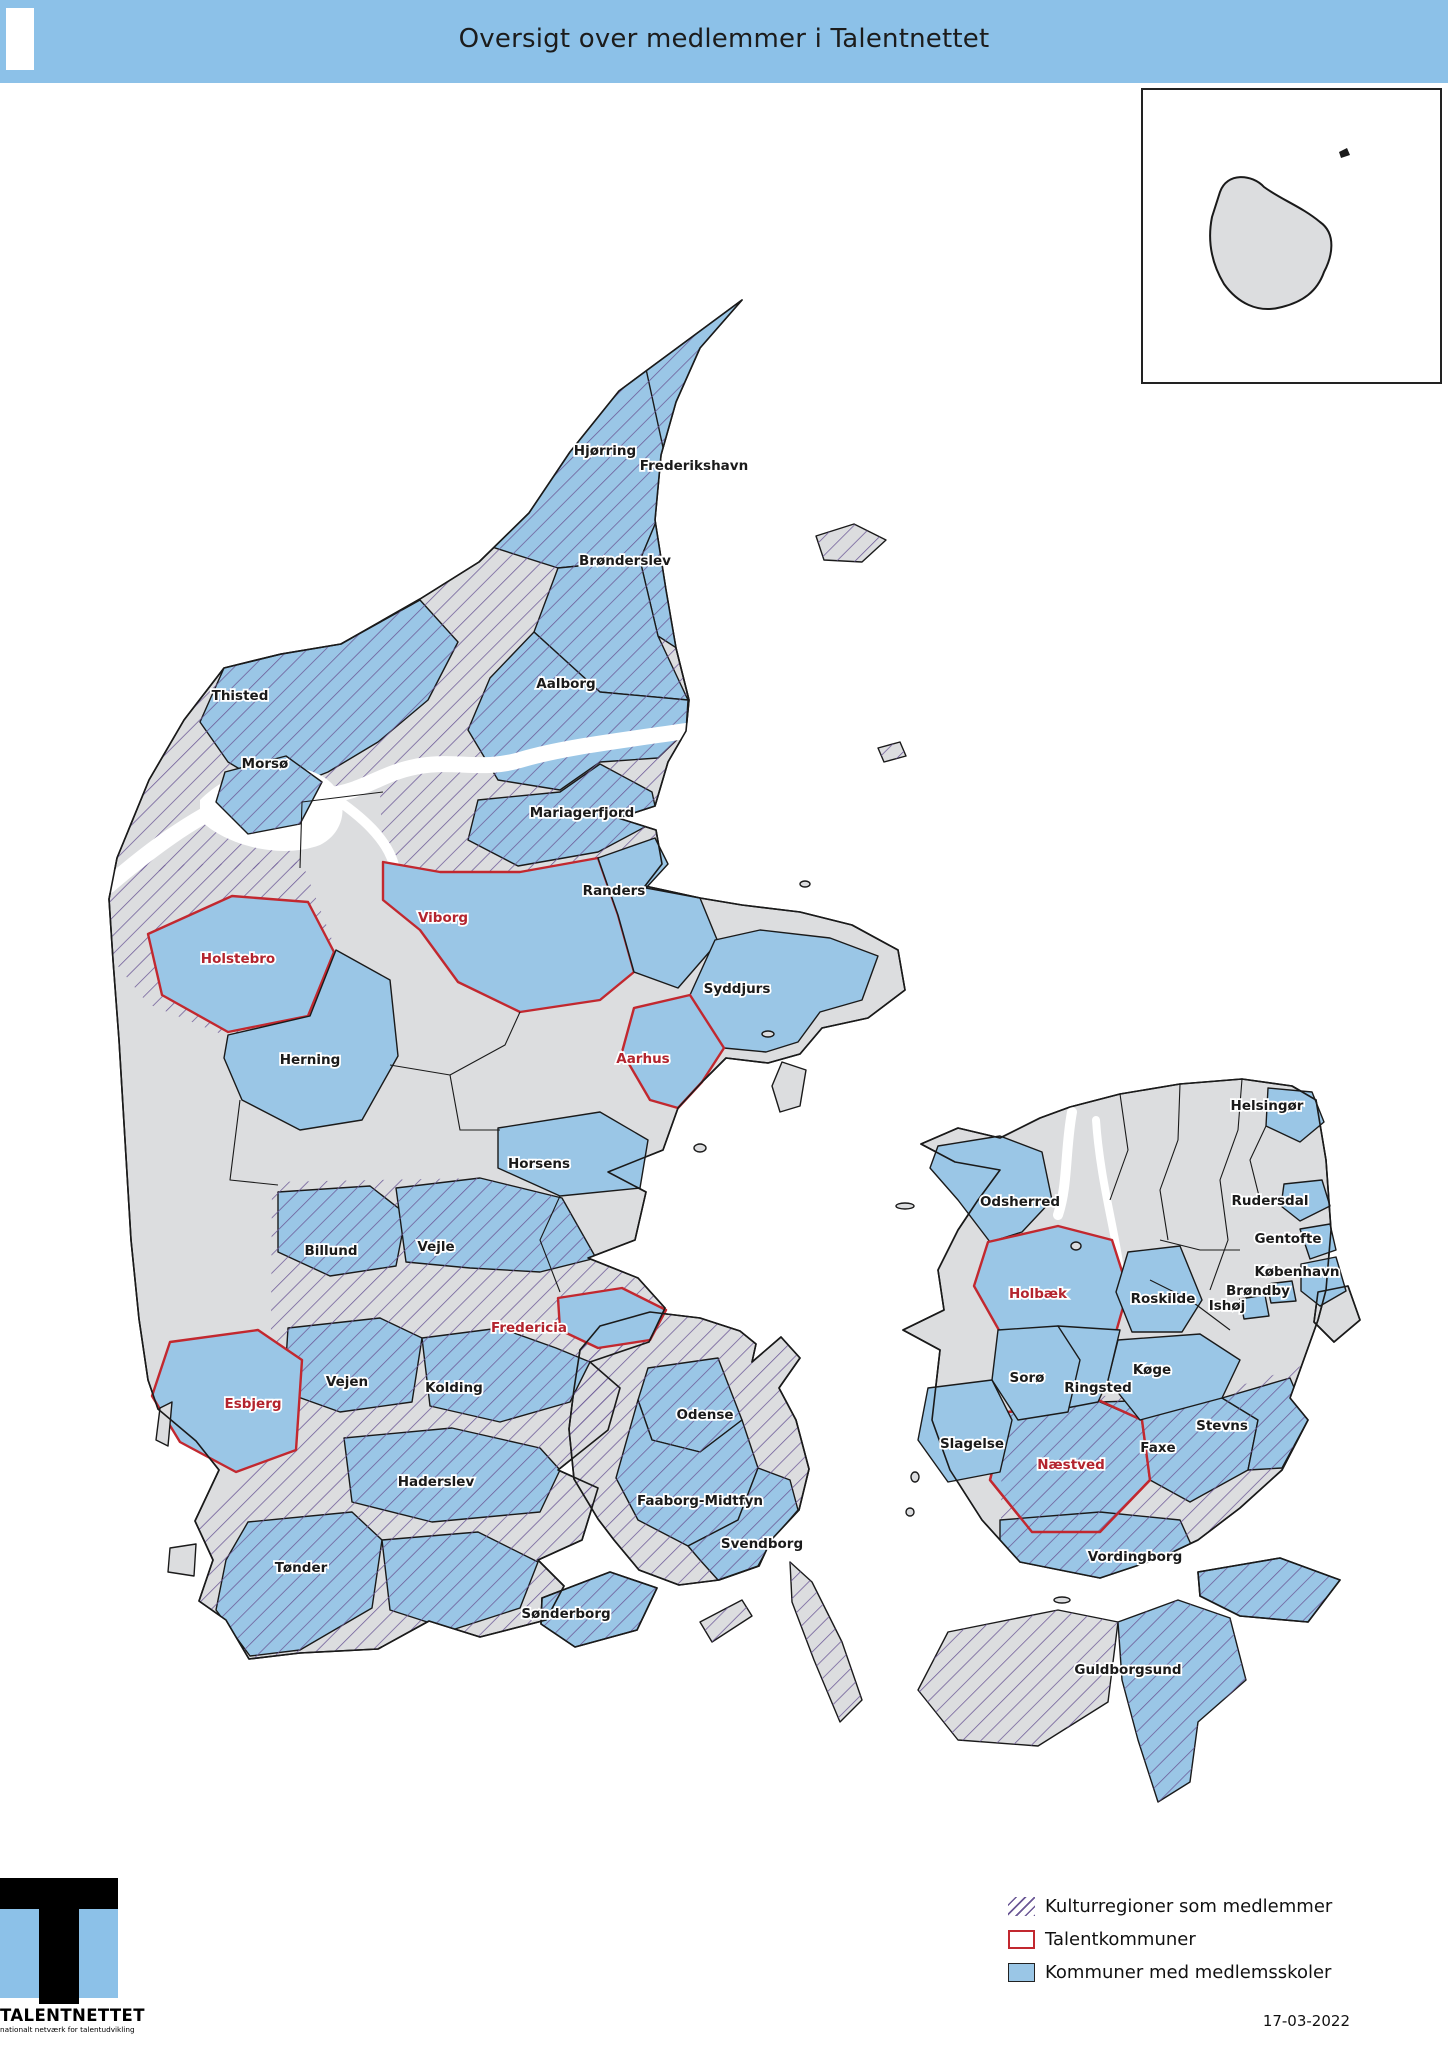  Describe the element at coordinates (905, 1206) in the screenshot. I see `islet-sejeroe` at that location.